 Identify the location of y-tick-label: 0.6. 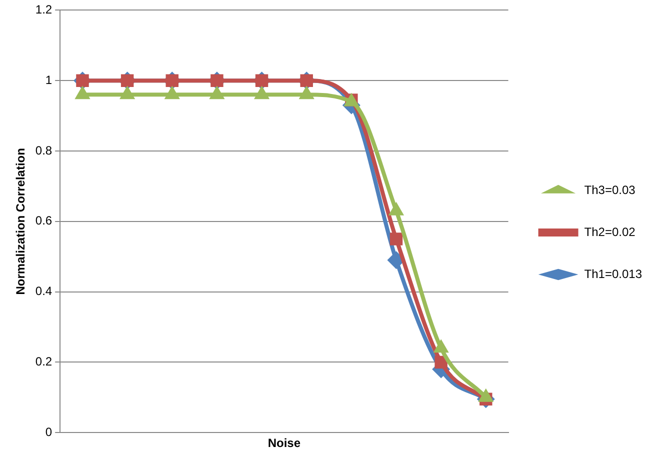
(43, 221).